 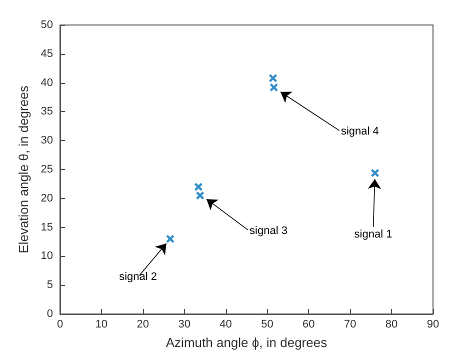 What do you see at coordinates (226, 324) in the screenshot?
I see `x-tick-label: 40` at bounding box center [226, 324].